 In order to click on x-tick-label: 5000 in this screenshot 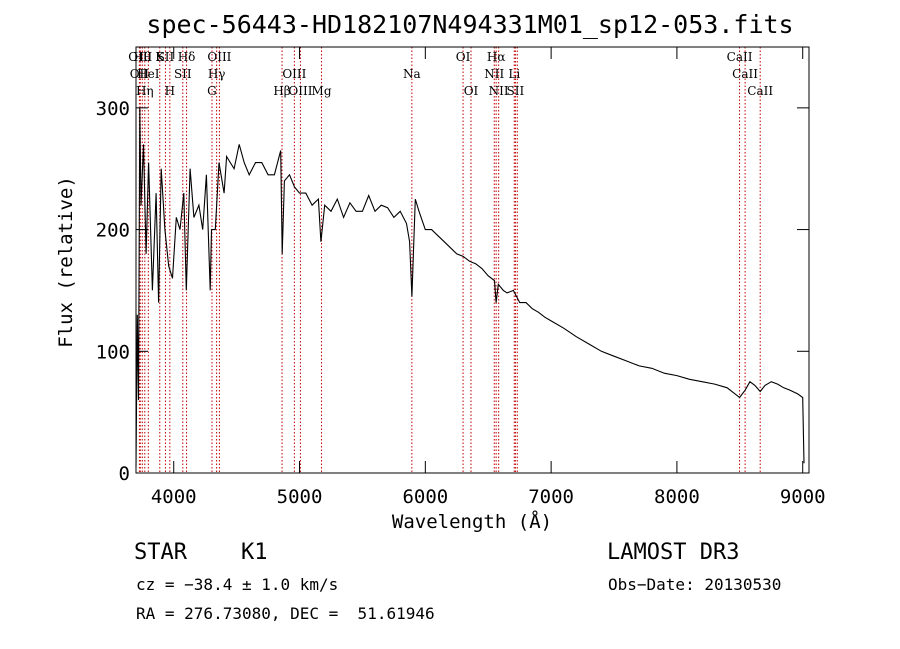, I will do `click(300, 497)`.